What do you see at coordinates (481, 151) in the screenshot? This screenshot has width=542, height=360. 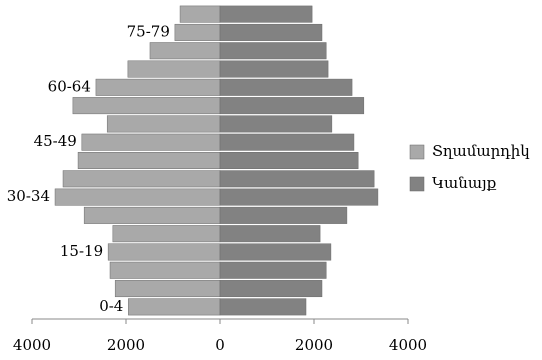 I see `legend-label: Տղամարդիկ` at bounding box center [481, 151].